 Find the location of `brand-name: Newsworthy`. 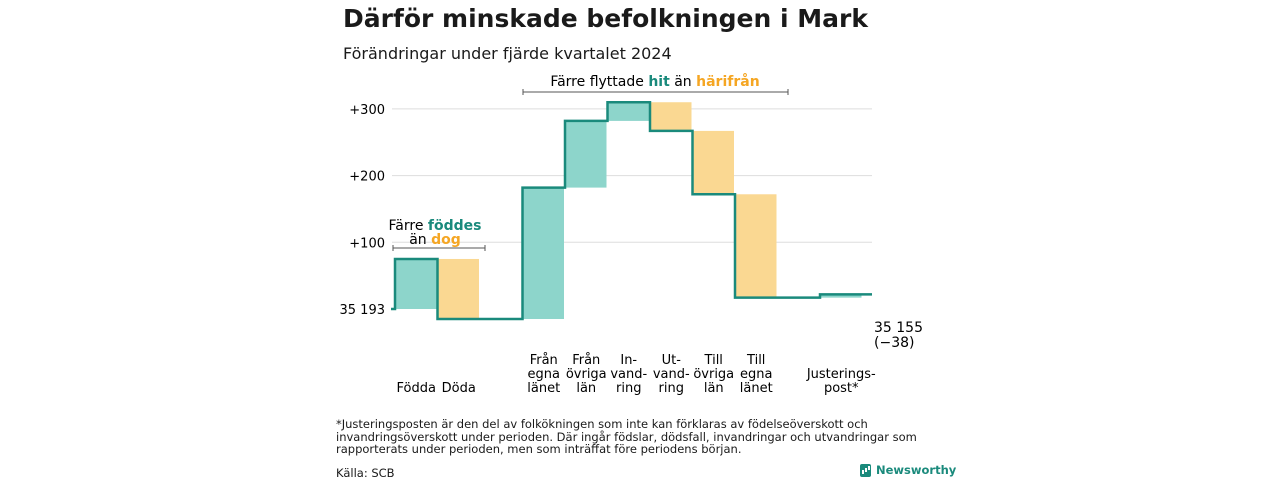

brand-name: Newsworthy is located at coordinates (916, 470).